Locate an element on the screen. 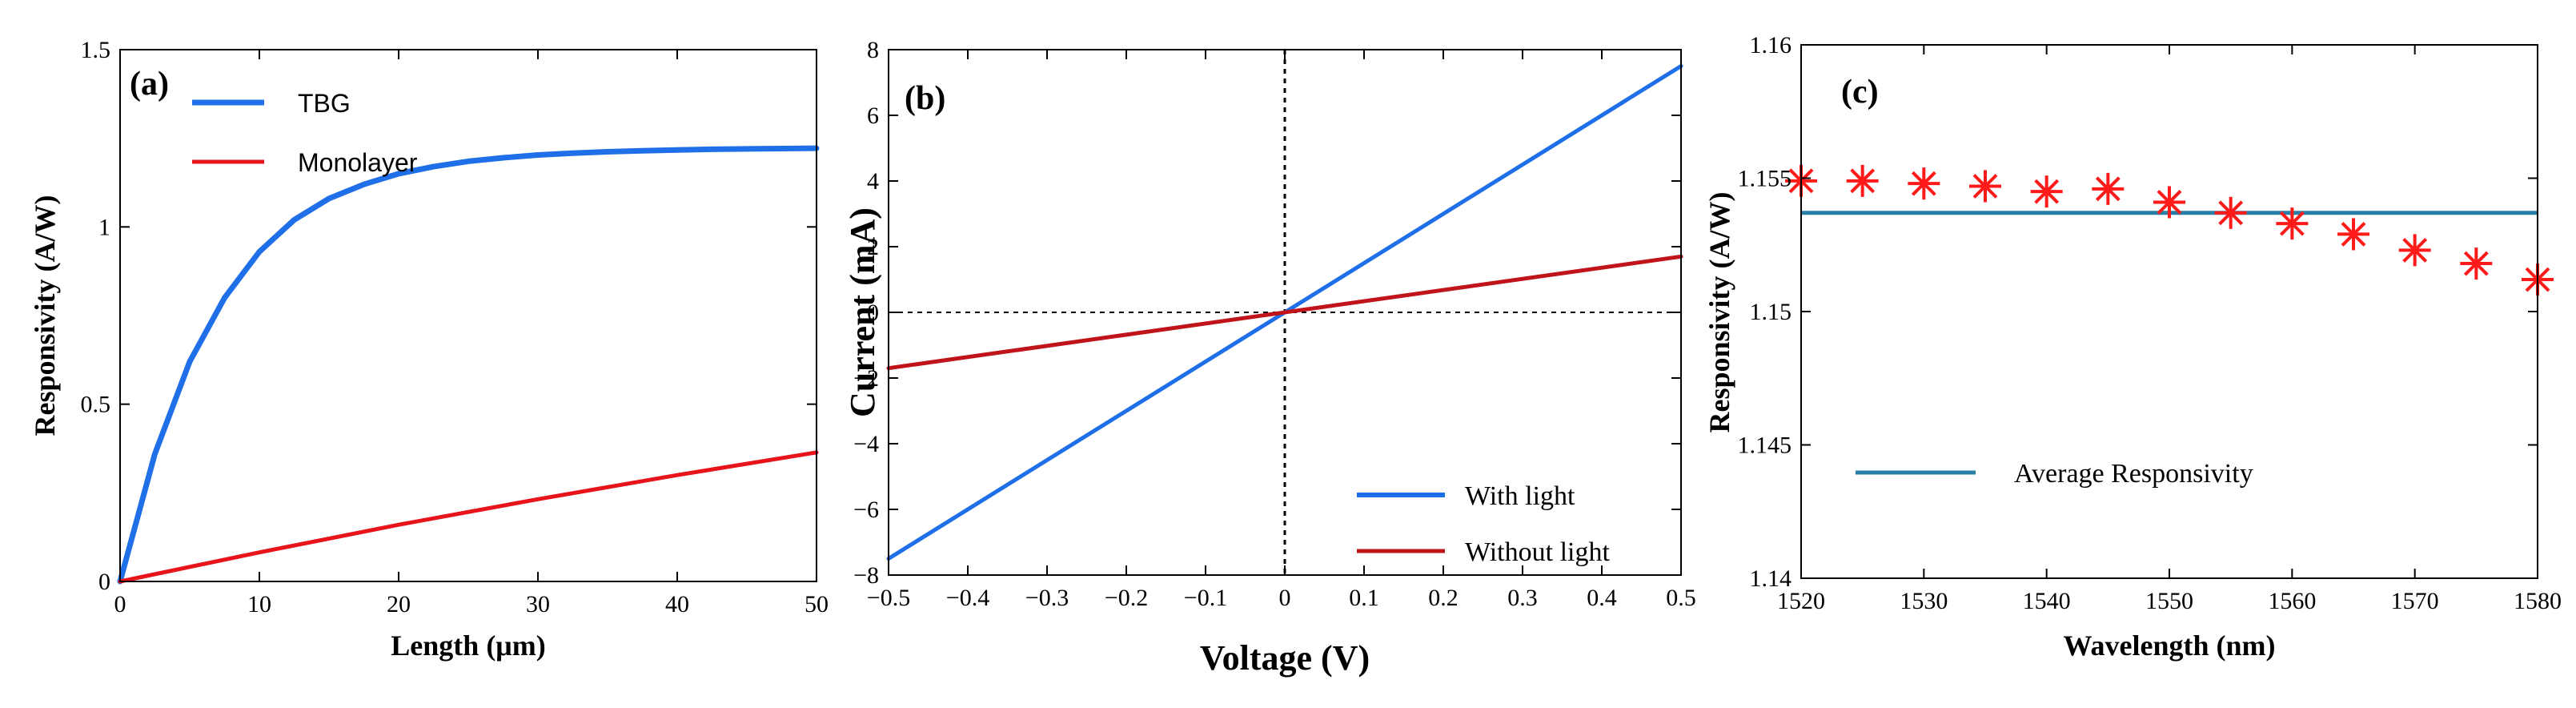 This screenshot has width=2576, height=708. panel-a-legend: TBG Monolayer is located at coordinates (305, 133).